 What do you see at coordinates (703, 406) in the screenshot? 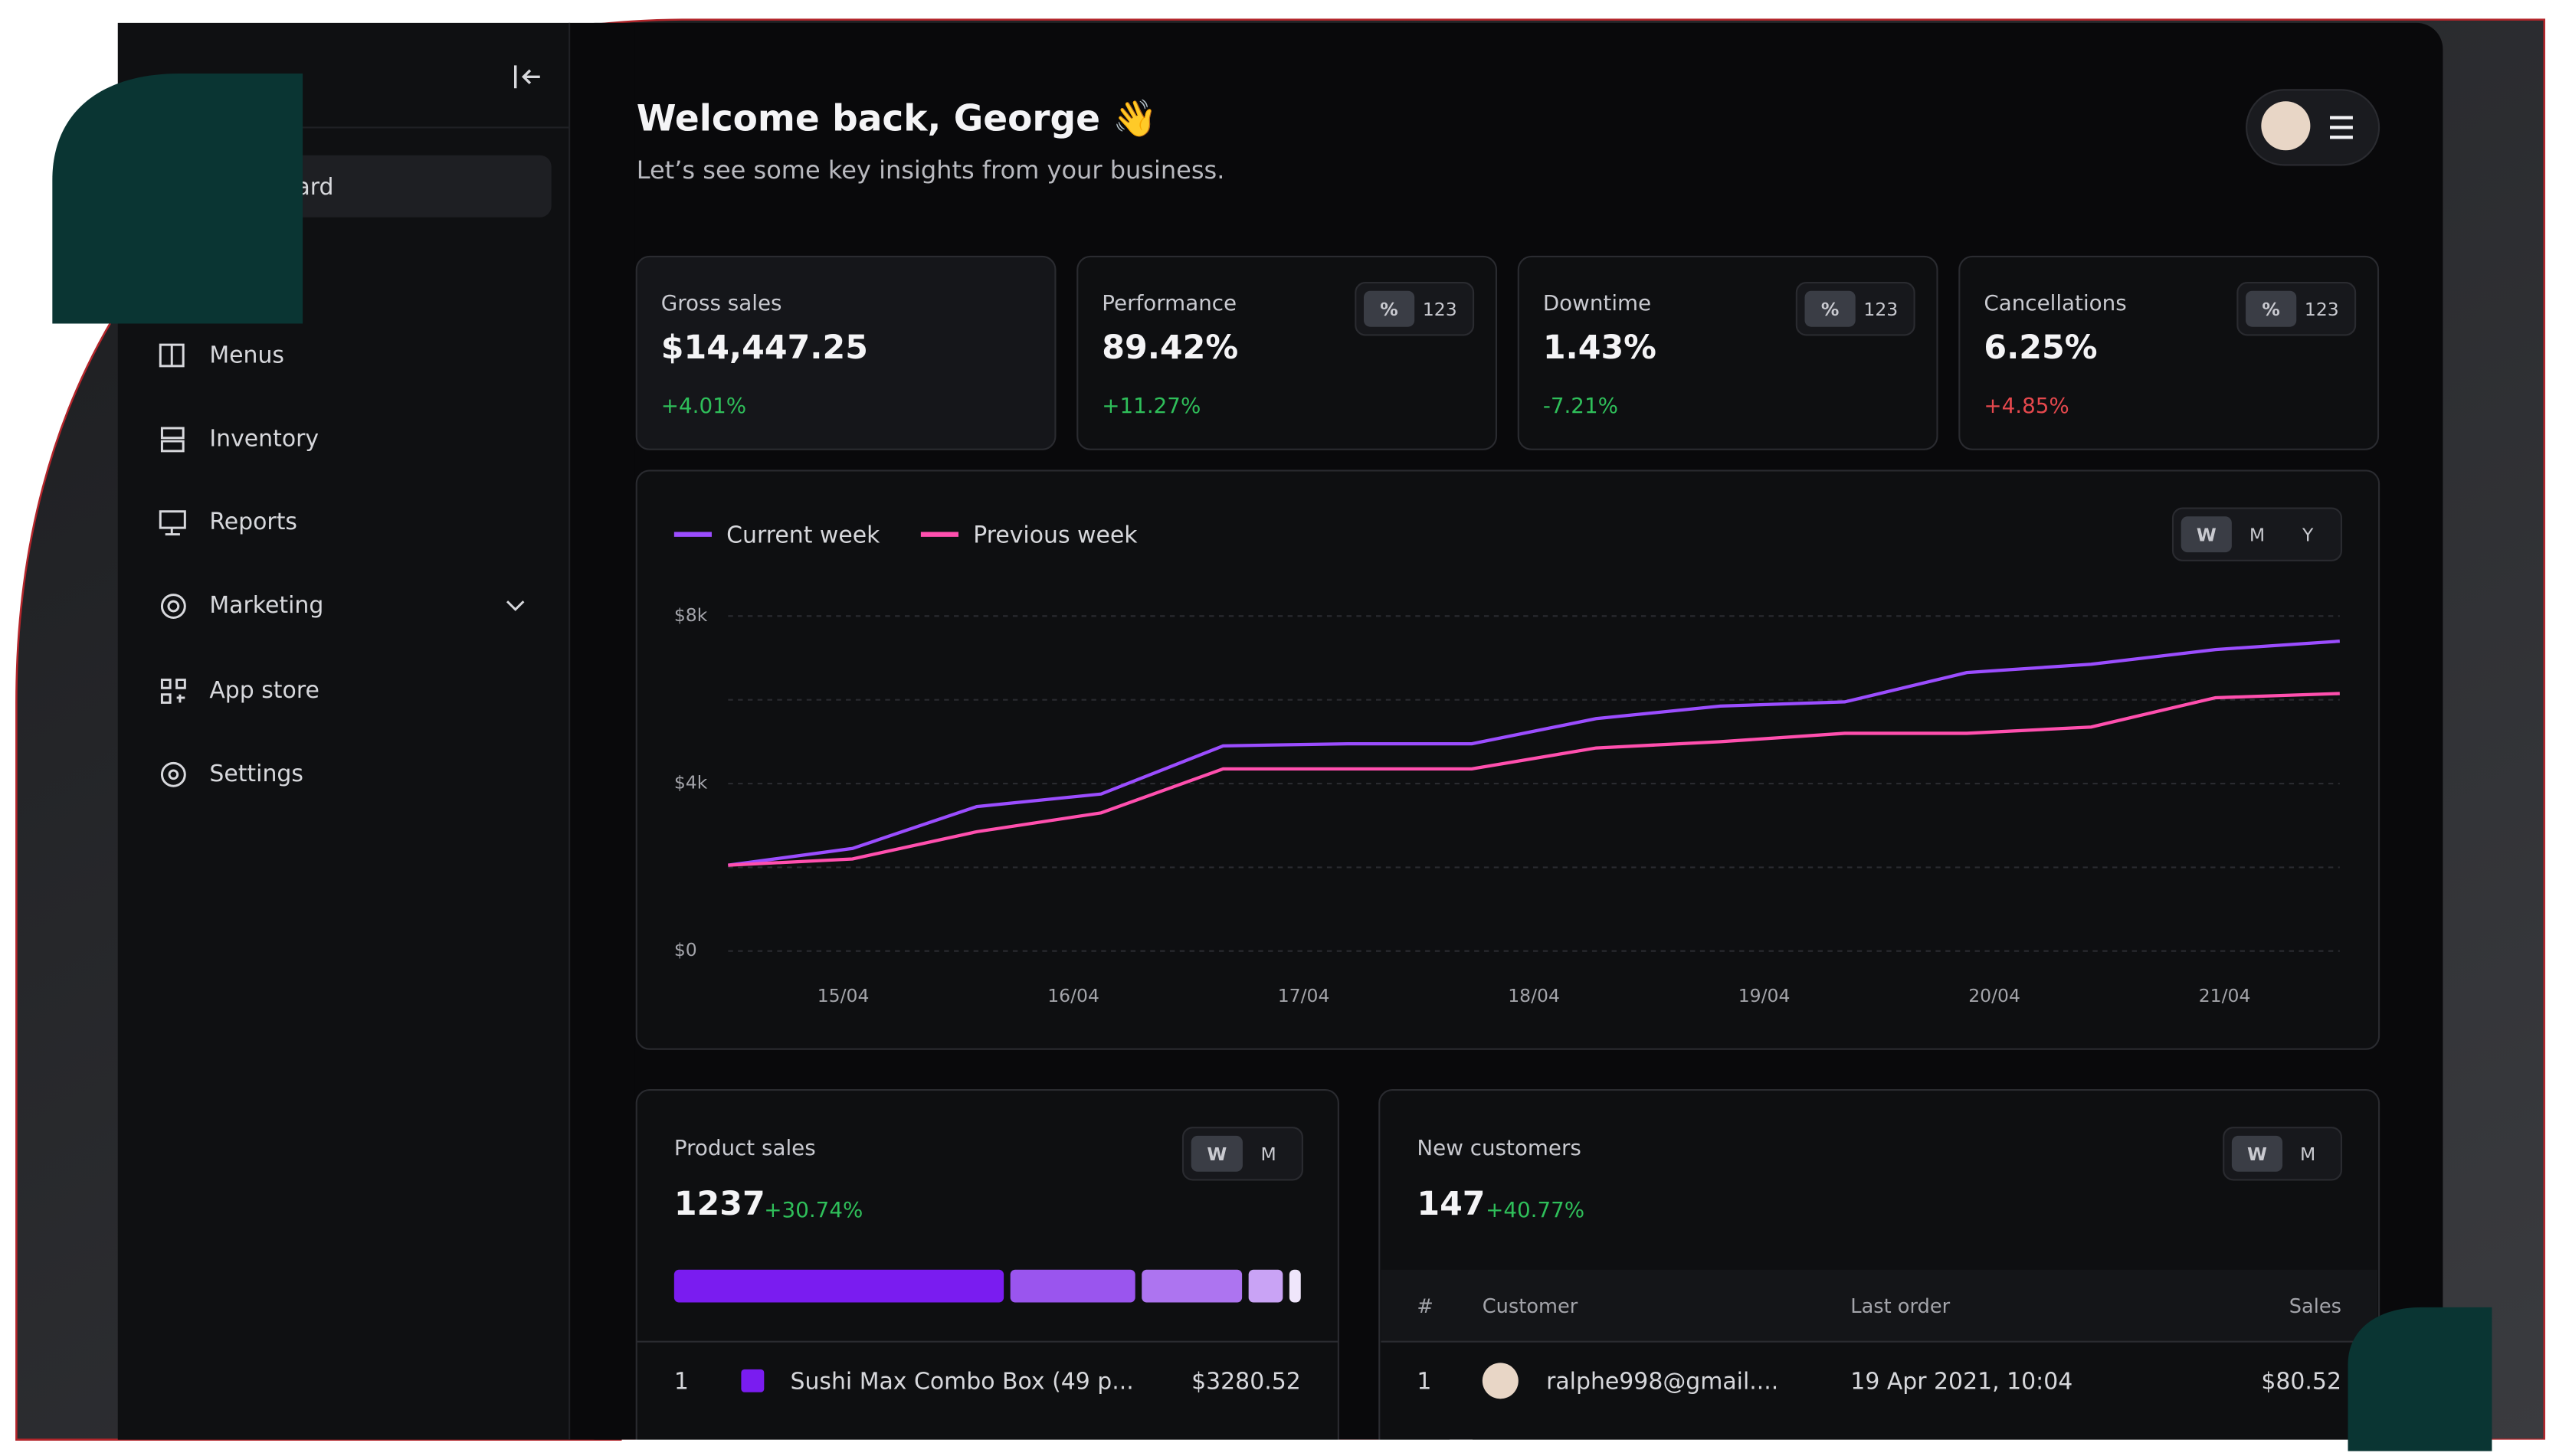
I see `kpi-change: +4.01%` at bounding box center [703, 406].